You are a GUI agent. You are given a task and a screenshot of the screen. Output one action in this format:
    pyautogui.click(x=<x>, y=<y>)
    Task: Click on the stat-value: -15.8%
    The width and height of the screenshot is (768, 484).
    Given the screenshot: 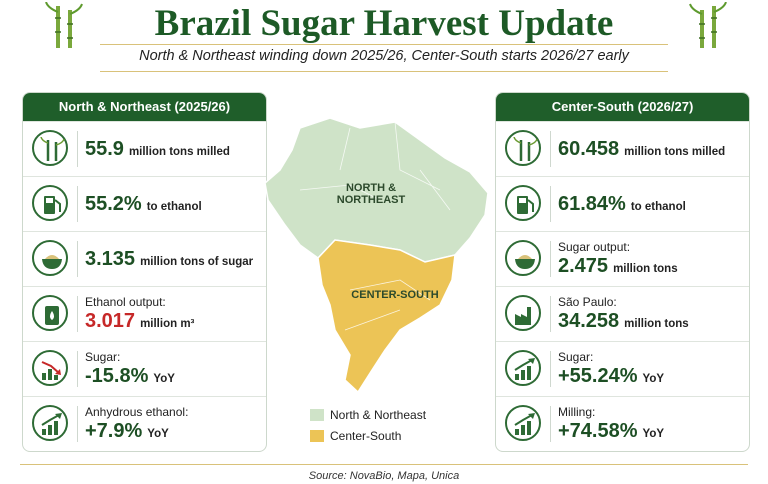 What is the action you would take?
    pyautogui.click(x=117, y=376)
    